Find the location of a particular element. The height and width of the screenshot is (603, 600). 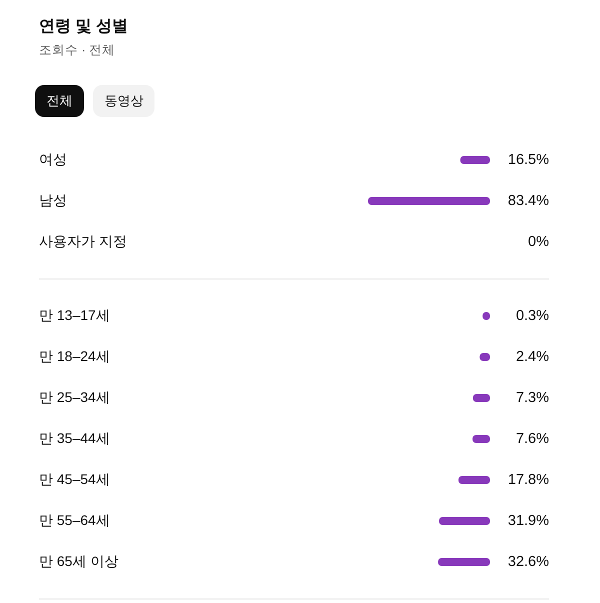

text: 전체 is located at coordinates (59, 100).